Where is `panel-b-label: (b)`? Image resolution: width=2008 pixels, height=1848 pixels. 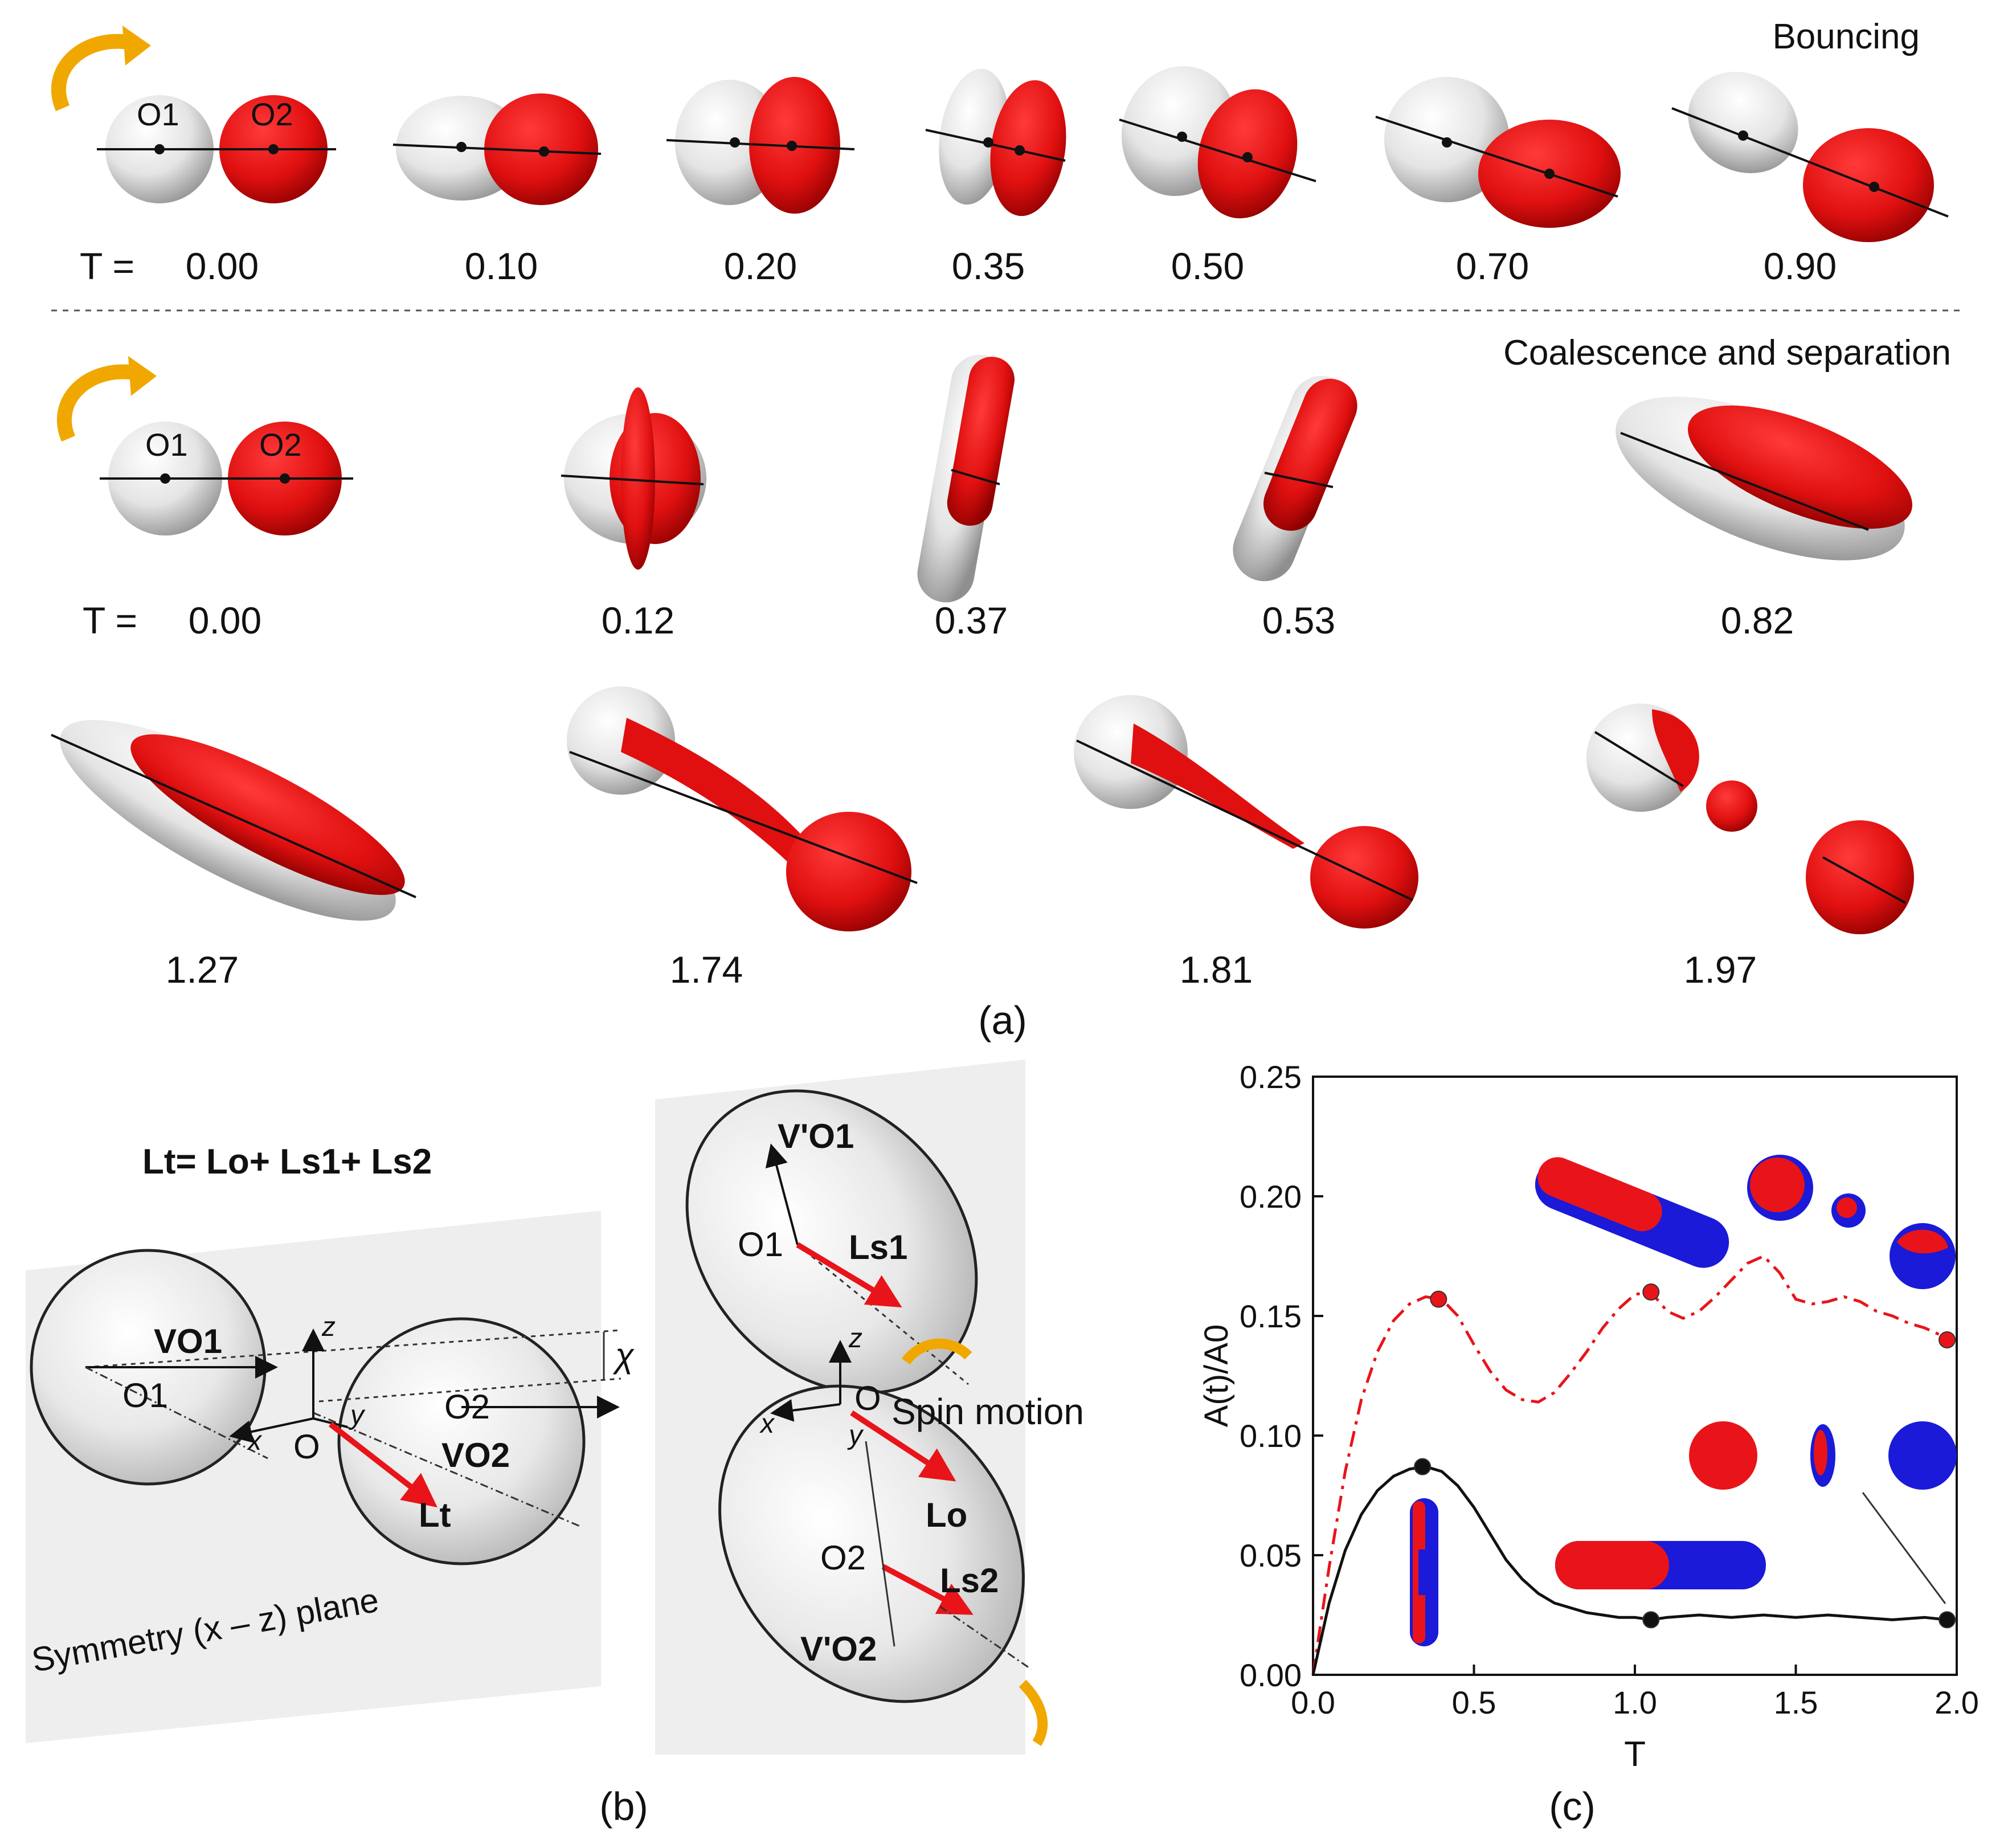 panel-b-label: (b) is located at coordinates (623, 1806).